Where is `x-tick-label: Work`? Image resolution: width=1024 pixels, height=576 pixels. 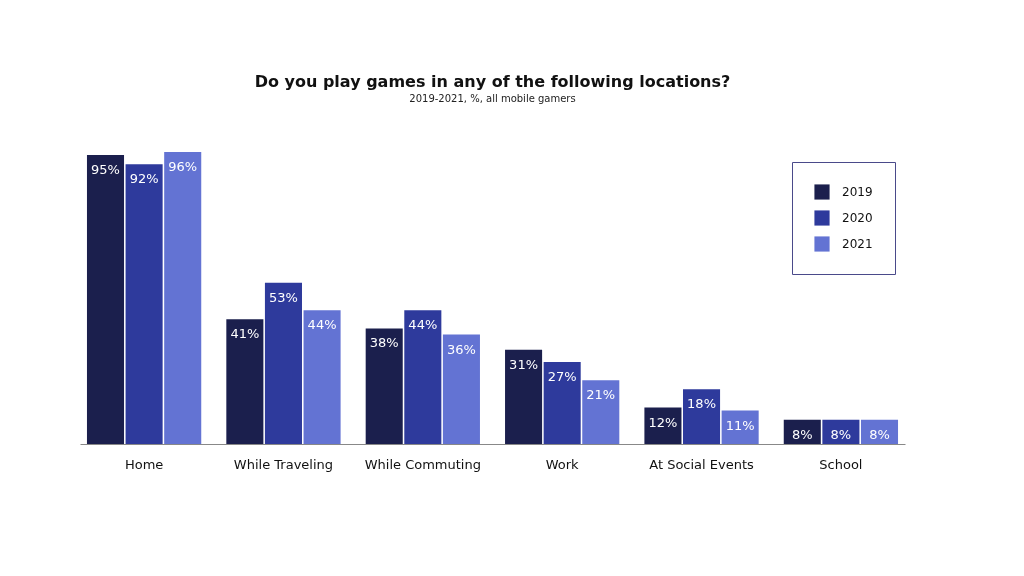
x-tick-label: Work is located at coordinates (562, 464).